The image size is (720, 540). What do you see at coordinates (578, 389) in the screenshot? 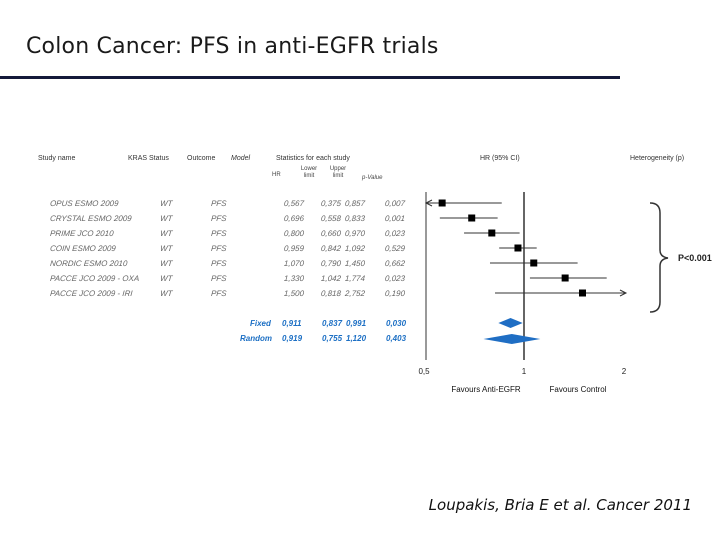
I see `favour-right-label: Favours Control` at bounding box center [578, 389].